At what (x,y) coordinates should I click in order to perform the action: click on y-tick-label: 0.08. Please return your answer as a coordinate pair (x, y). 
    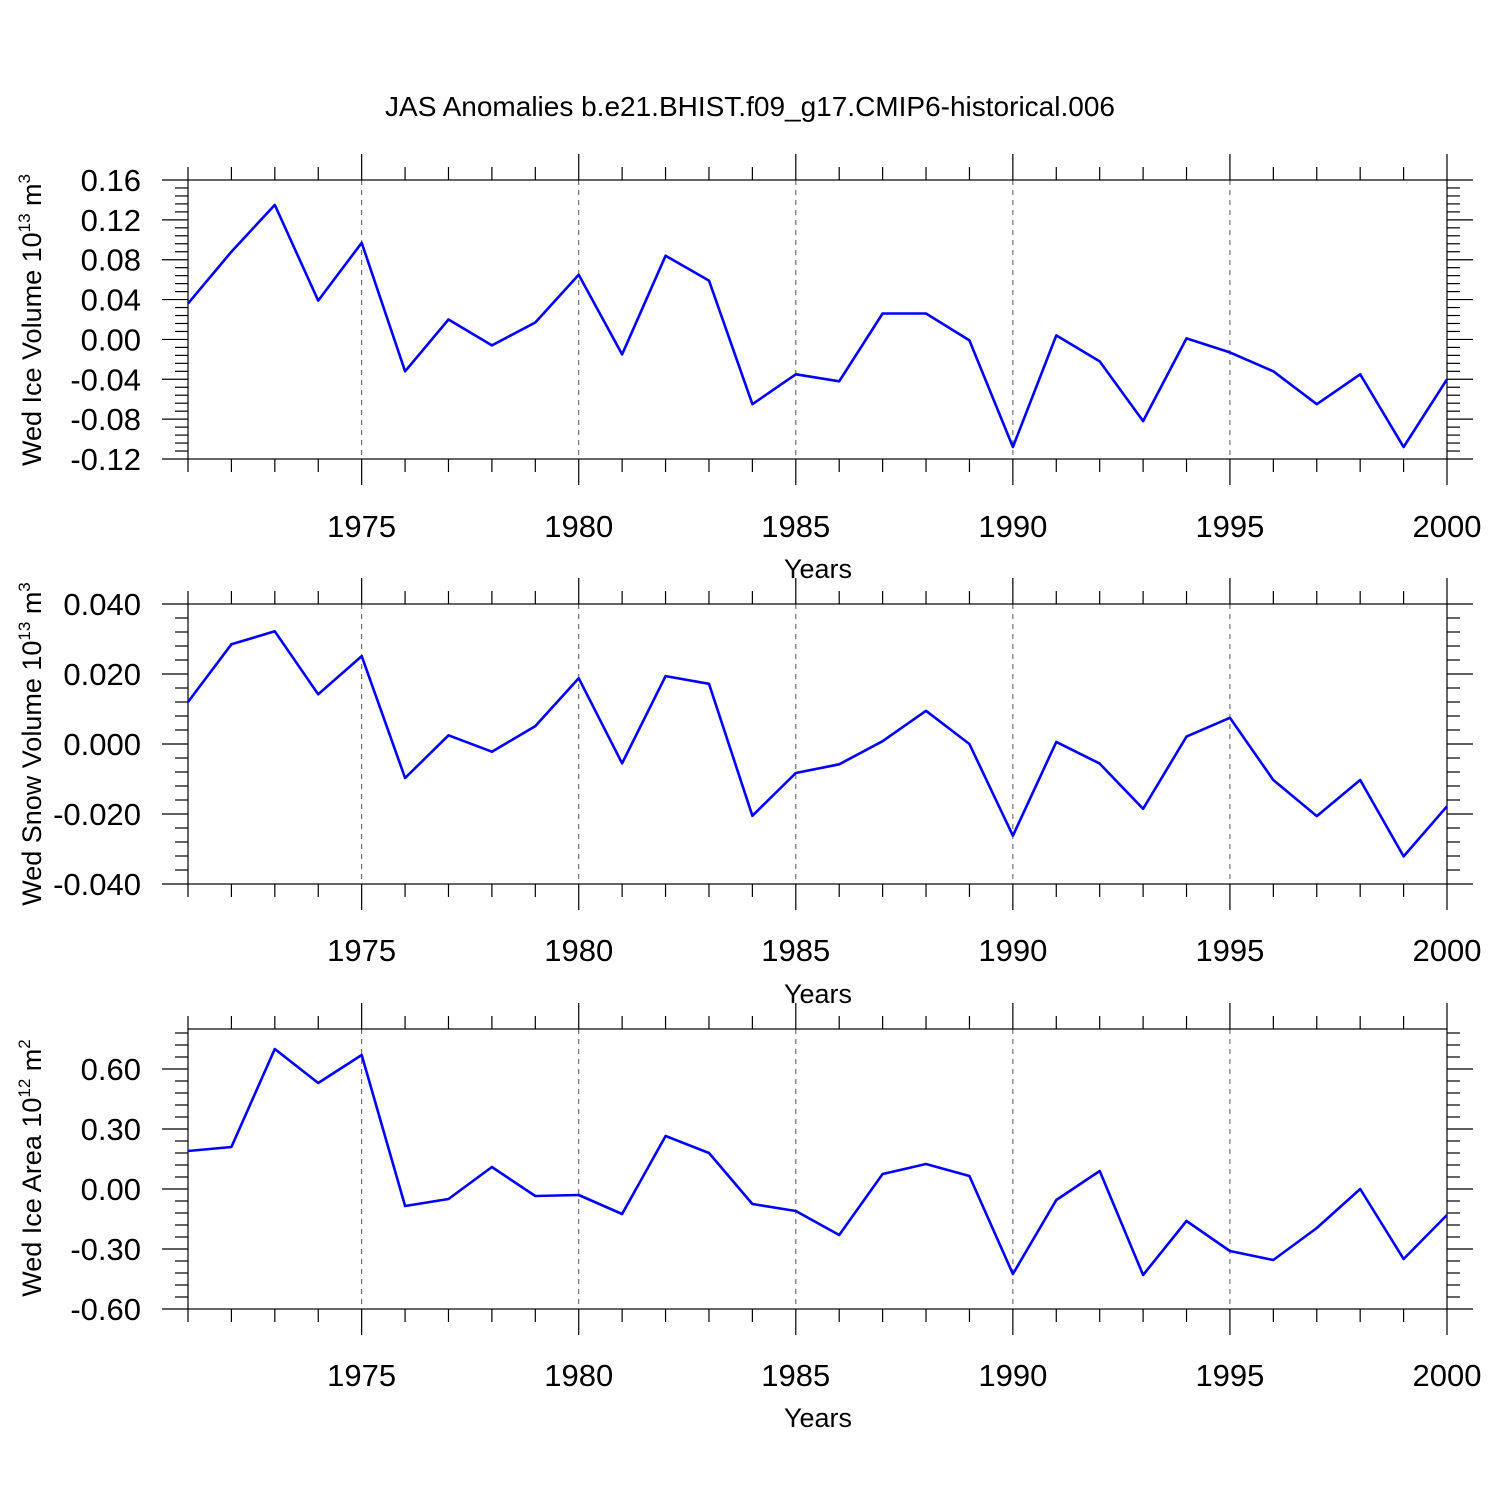
    Looking at the image, I should click on (111, 260).